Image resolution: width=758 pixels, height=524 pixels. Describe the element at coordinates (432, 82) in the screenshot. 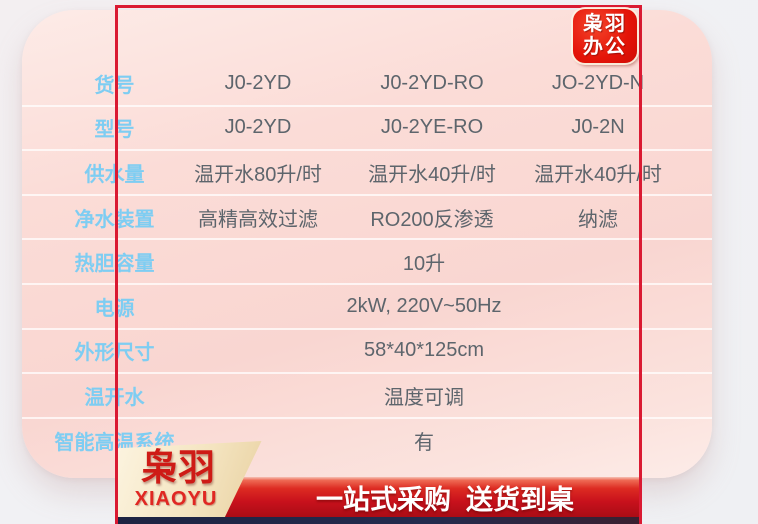

I see `row-value: J0-2YD-RO` at that location.